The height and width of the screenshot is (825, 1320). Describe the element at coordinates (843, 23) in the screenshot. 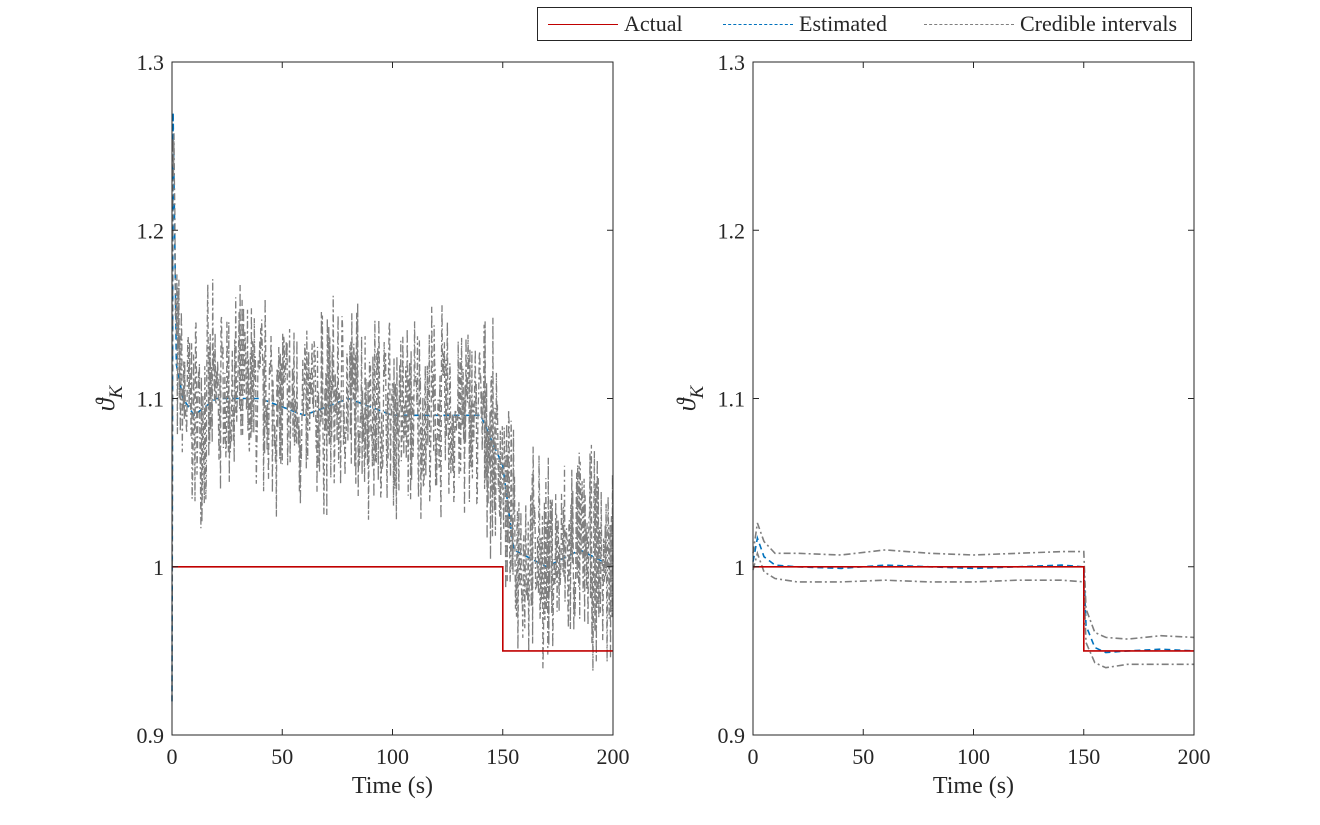

I see `legend-label: Estimated` at that location.